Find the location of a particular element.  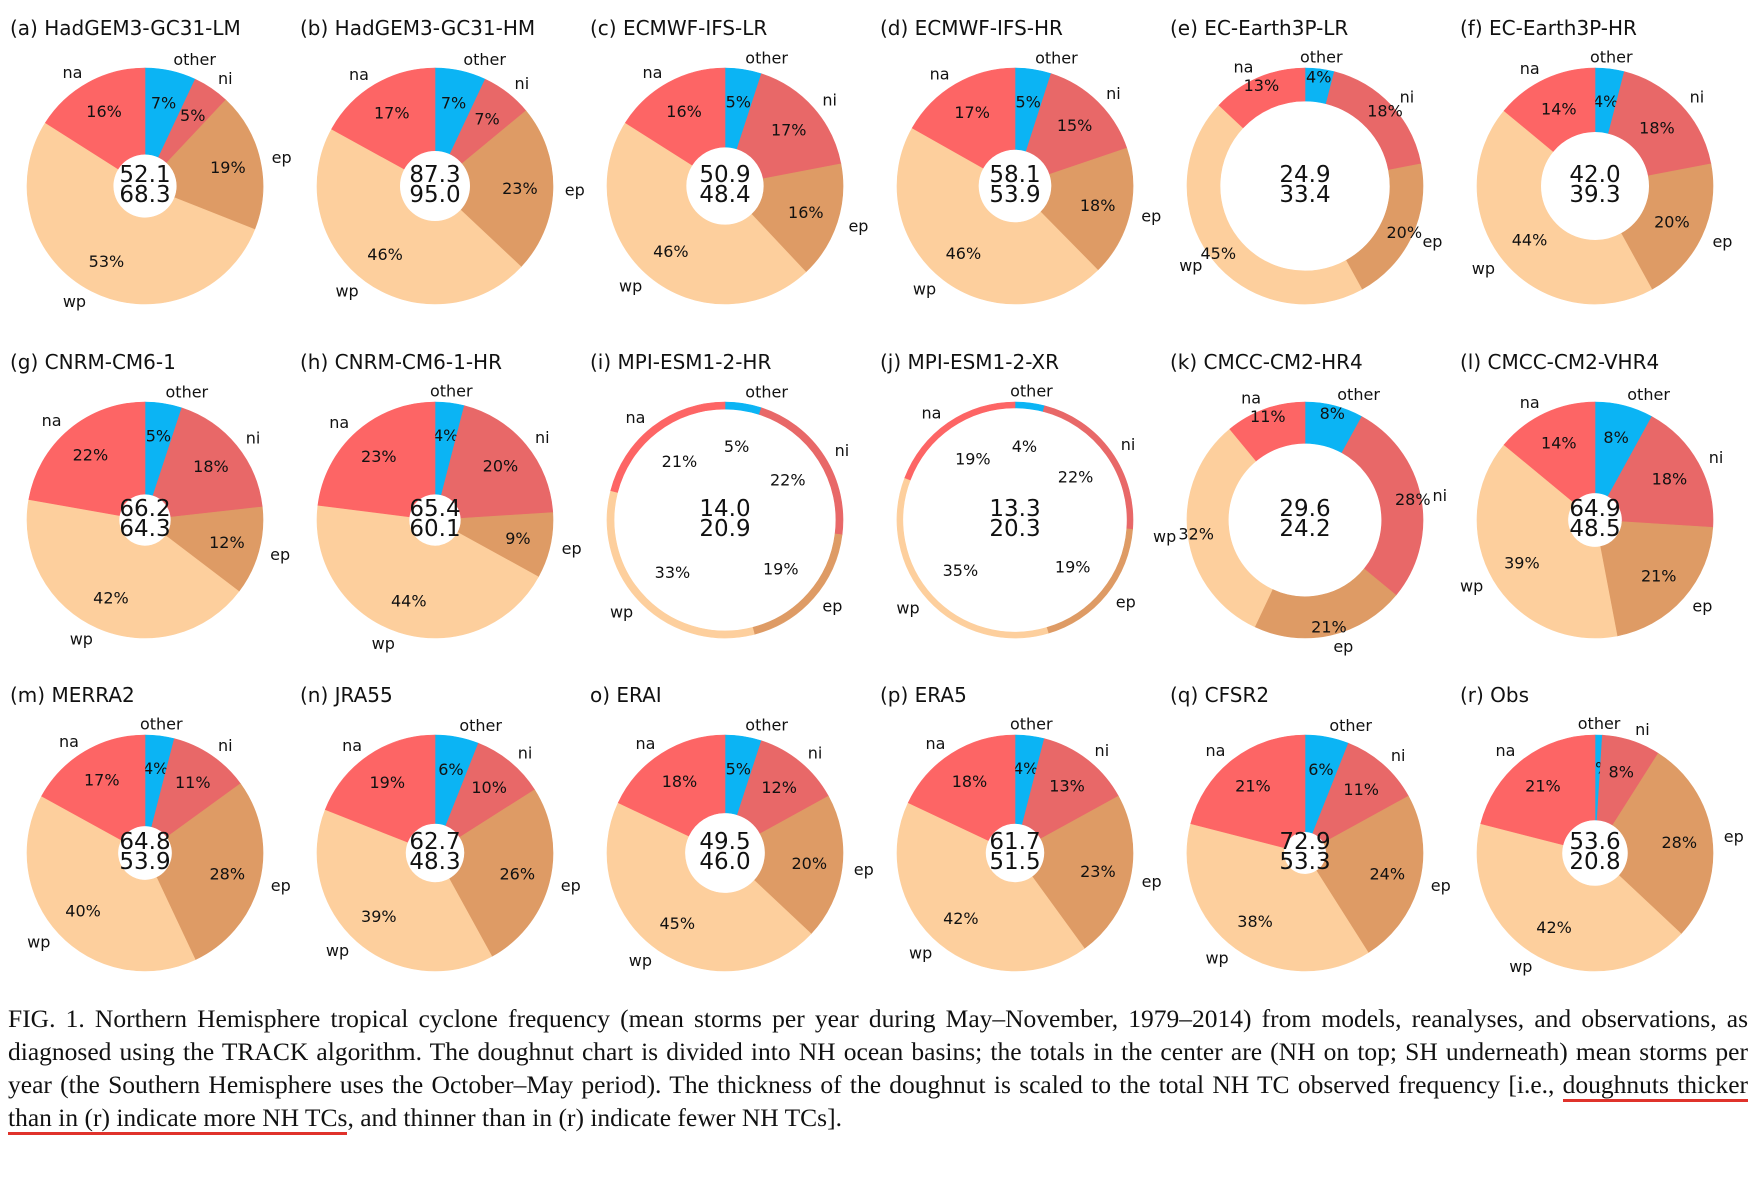

sh-total: 53.3 is located at coordinates (1304, 862).